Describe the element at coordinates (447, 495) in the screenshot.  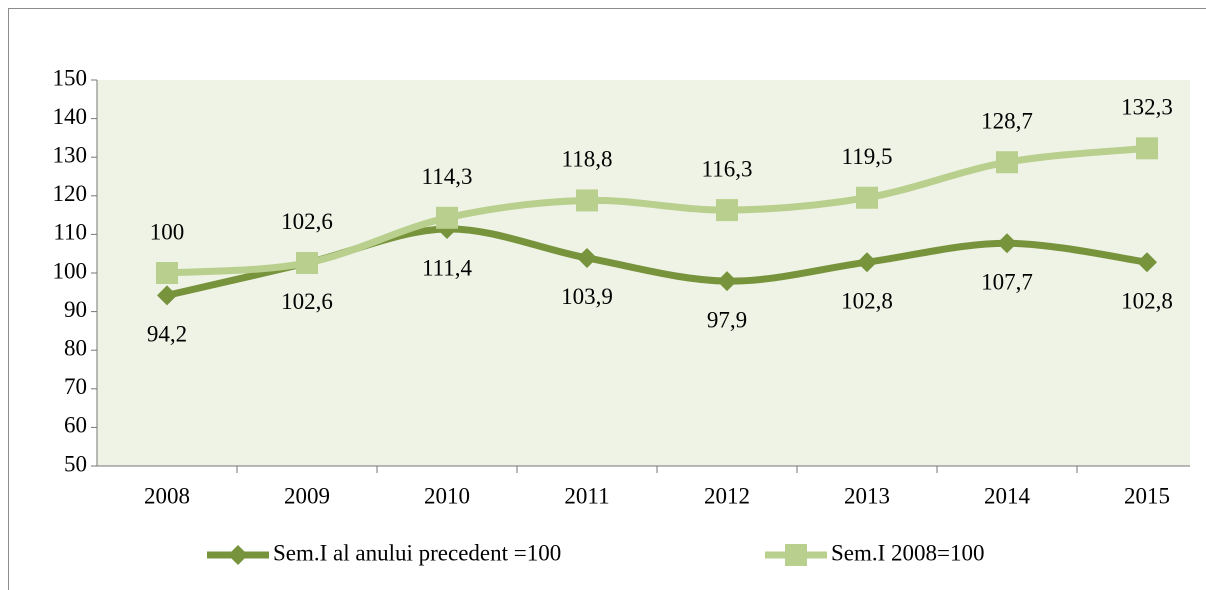
I see `x-tick-label: 2010` at that location.